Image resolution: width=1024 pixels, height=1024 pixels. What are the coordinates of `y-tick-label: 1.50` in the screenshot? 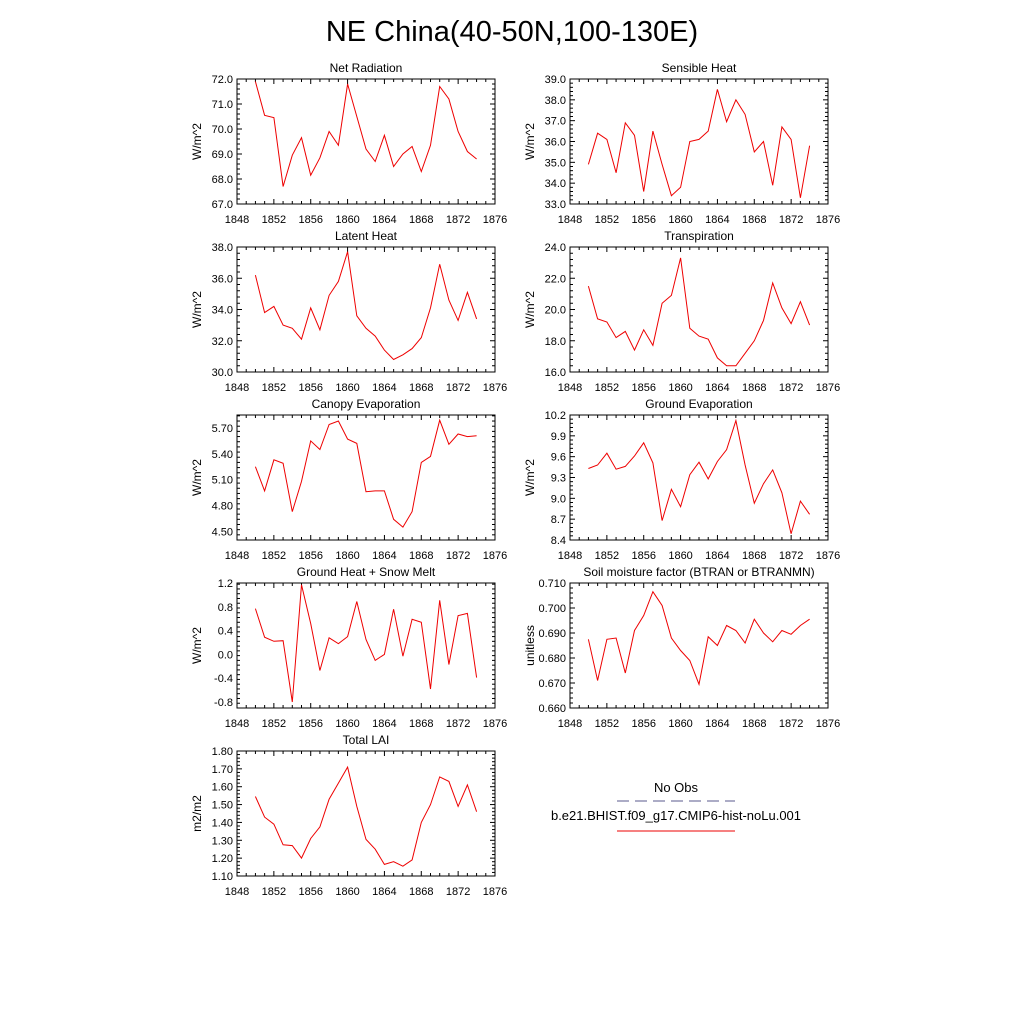 It's located at (222, 806).